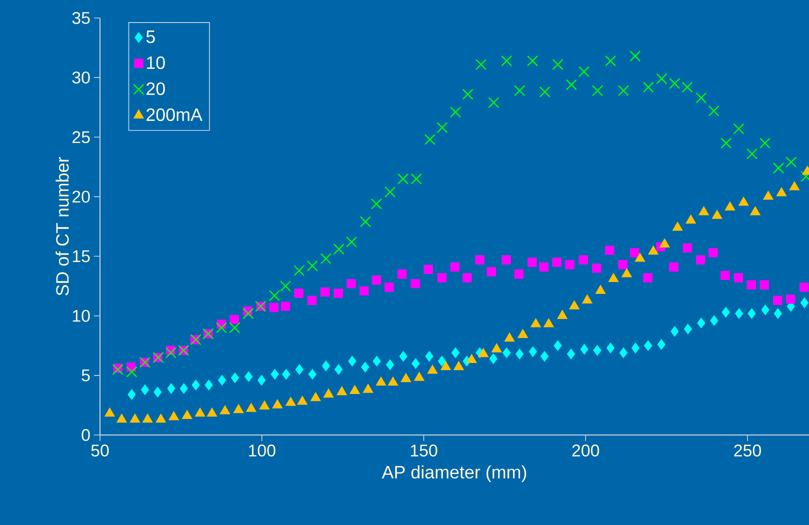 This screenshot has width=809, height=525. I want to click on legend-label: 10, so click(156, 63).